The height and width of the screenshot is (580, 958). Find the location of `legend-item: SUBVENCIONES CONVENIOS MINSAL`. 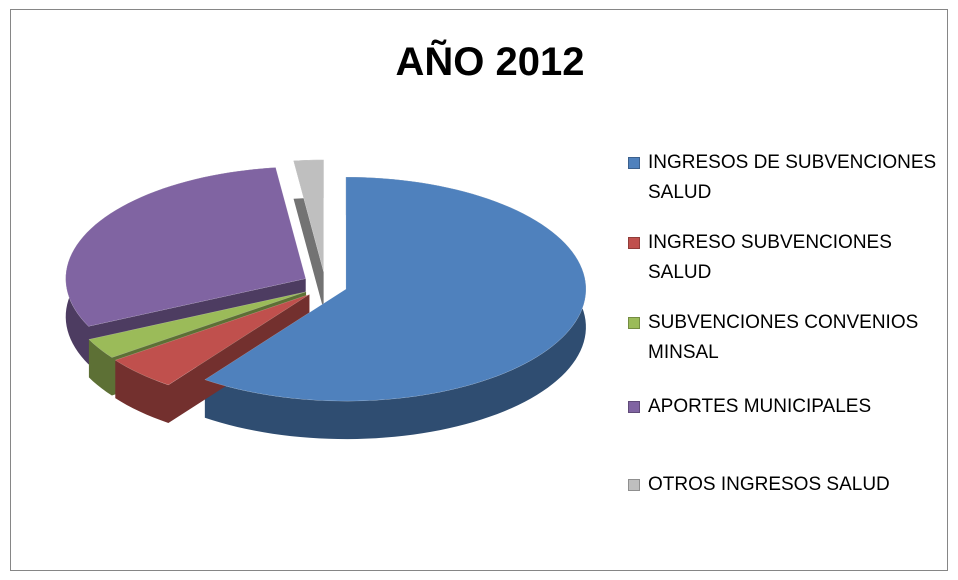

legend-item: SUBVENCIONES CONVENIOS MINSAL is located at coordinates (788, 338).